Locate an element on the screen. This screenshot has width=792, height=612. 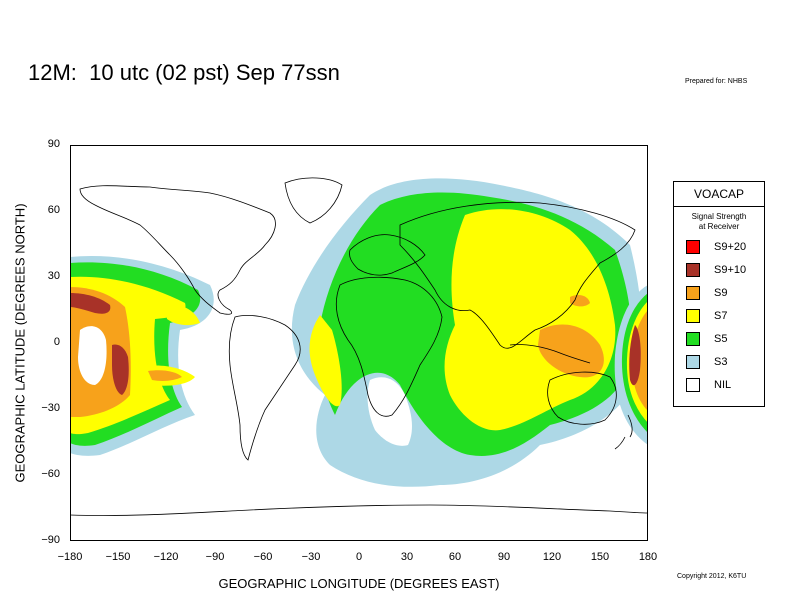
y-tick-label: −90 is located at coordinates (50, 540).